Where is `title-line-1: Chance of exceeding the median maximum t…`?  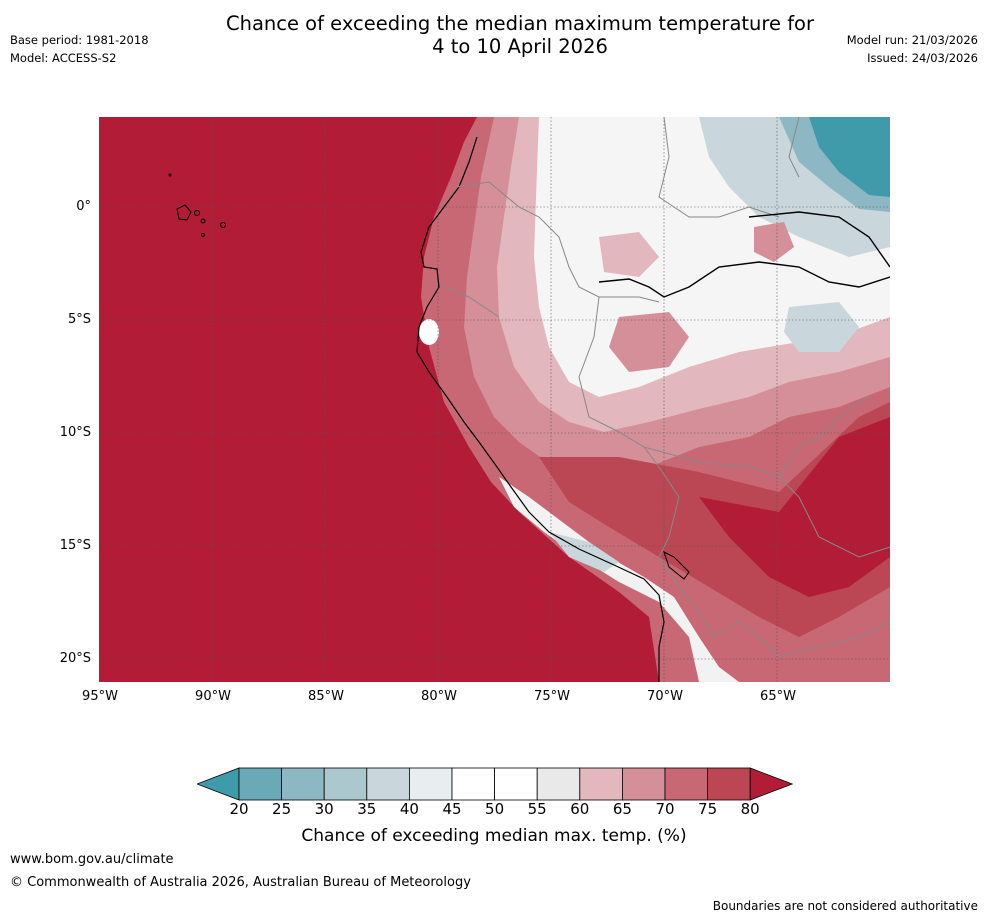 title-line-1: Chance of exceeding the median maximum t… is located at coordinates (520, 23).